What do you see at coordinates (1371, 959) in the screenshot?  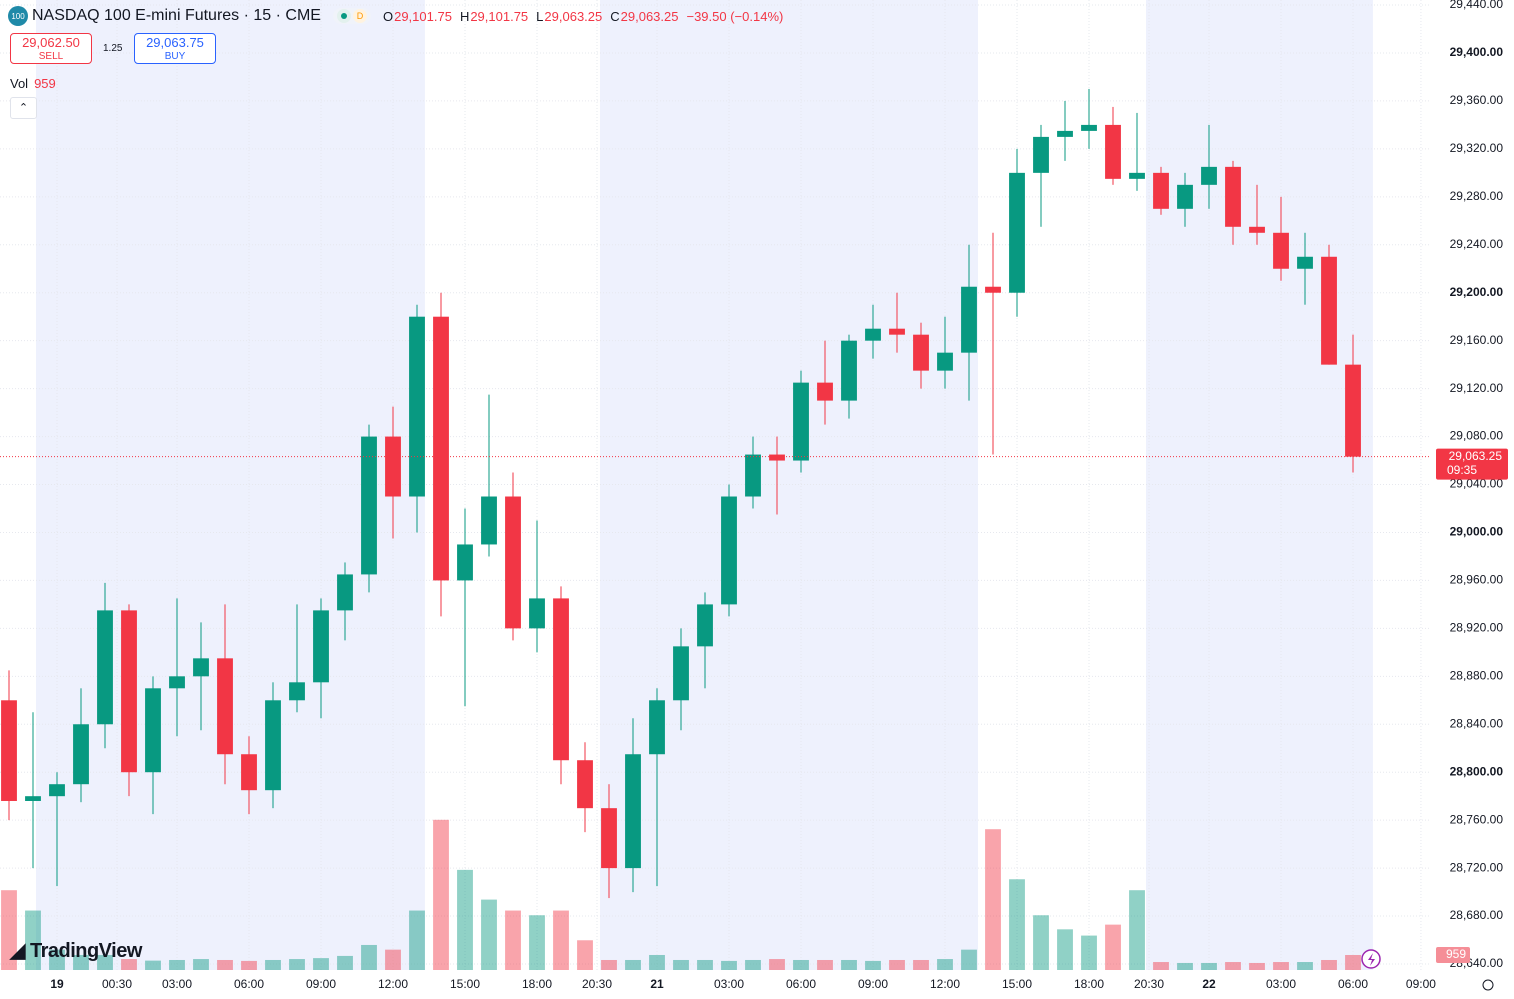 I see `lightning-icon` at bounding box center [1371, 959].